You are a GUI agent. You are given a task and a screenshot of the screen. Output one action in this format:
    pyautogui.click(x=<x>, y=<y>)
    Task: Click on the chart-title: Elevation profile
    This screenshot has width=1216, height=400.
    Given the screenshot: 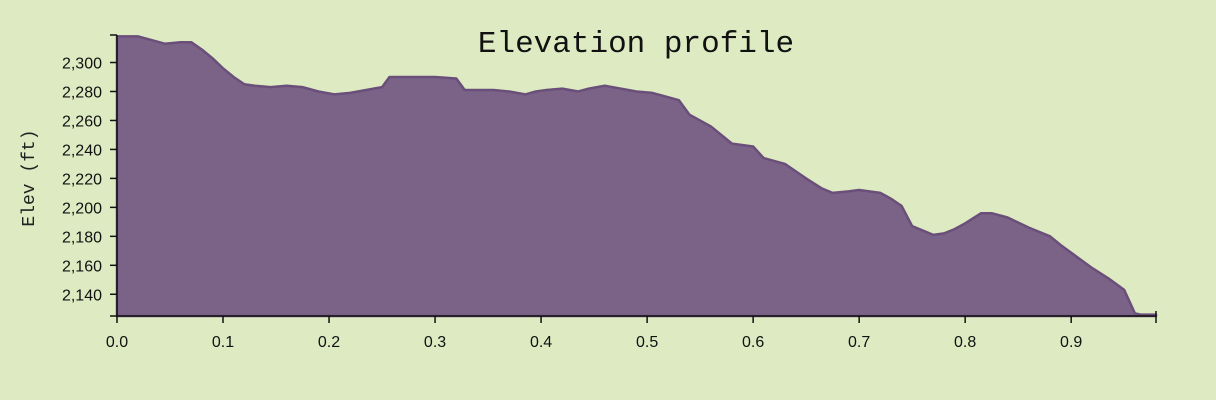 What is the action you would take?
    pyautogui.click(x=636, y=44)
    